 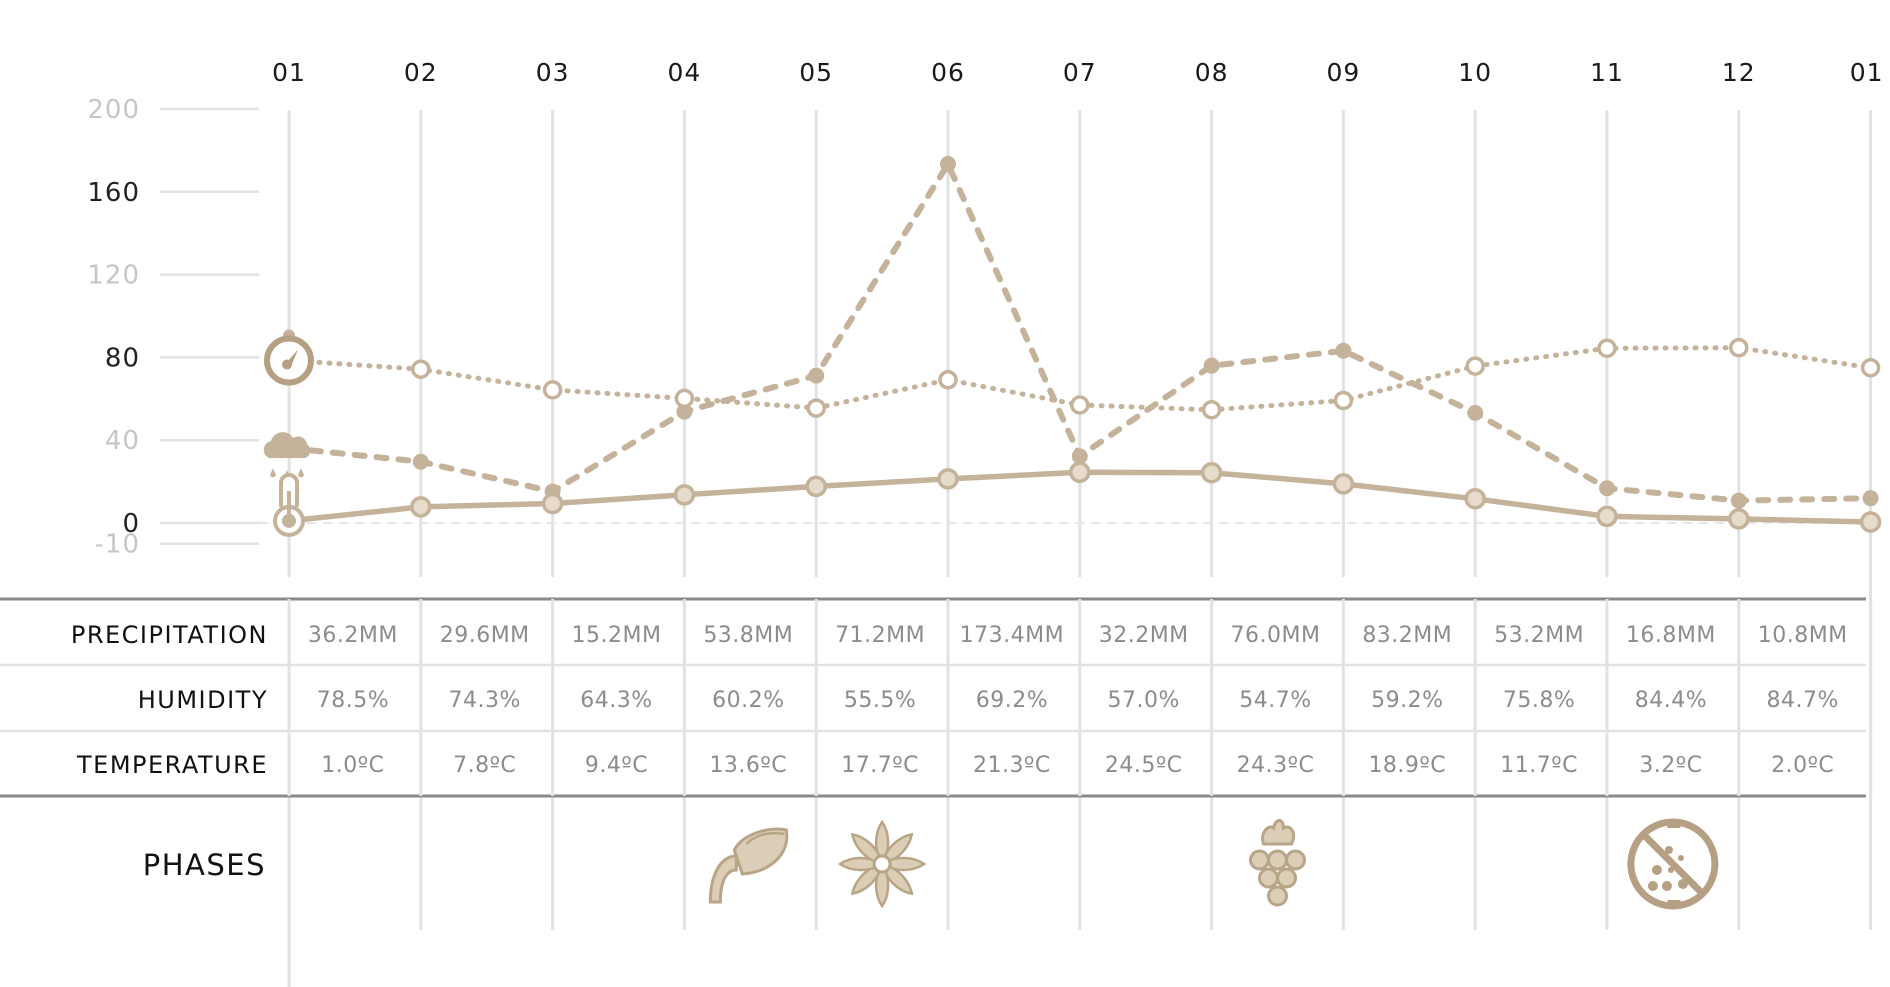 What do you see at coordinates (1739, 72) in the screenshot?
I see `month-label: 12` at bounding box center [1739, 72].